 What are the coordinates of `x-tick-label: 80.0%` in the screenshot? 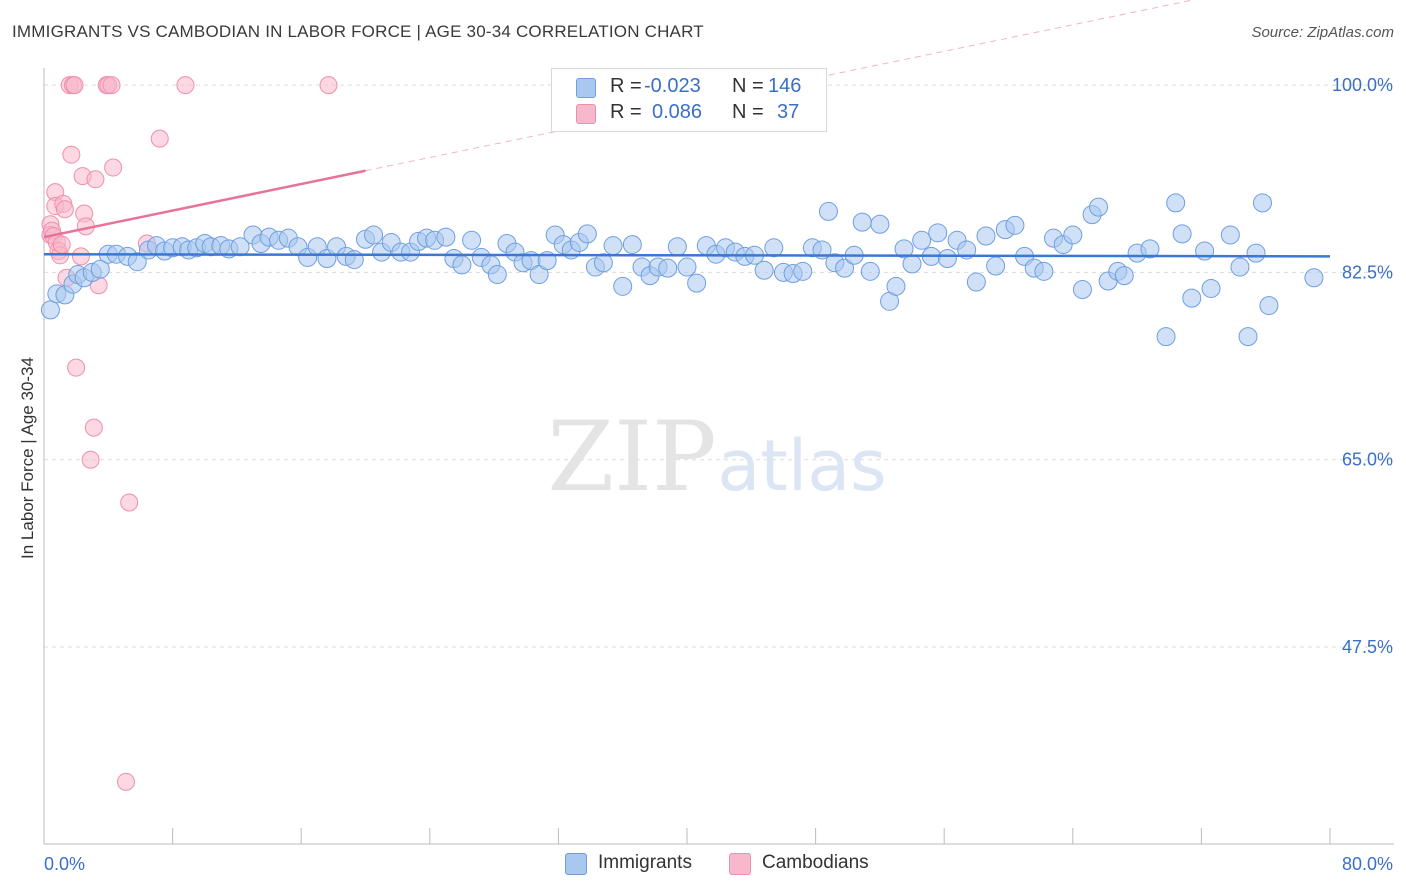 It's located at (1367, 864).